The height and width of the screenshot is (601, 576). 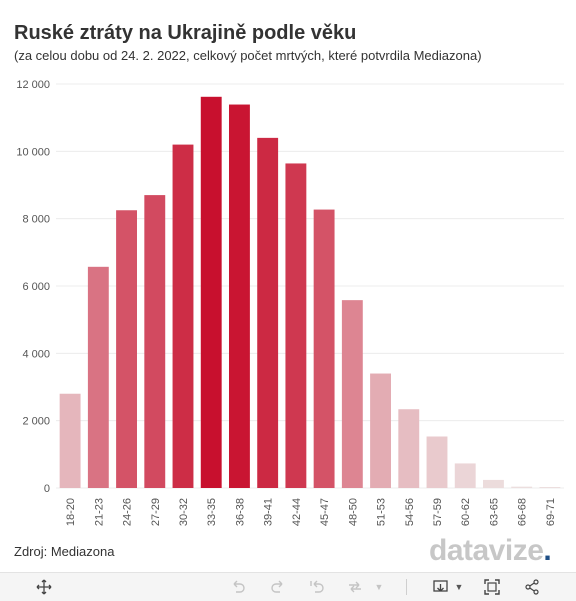 I want to click on x-tick-label: 69-71, so click(x=551, y=512).